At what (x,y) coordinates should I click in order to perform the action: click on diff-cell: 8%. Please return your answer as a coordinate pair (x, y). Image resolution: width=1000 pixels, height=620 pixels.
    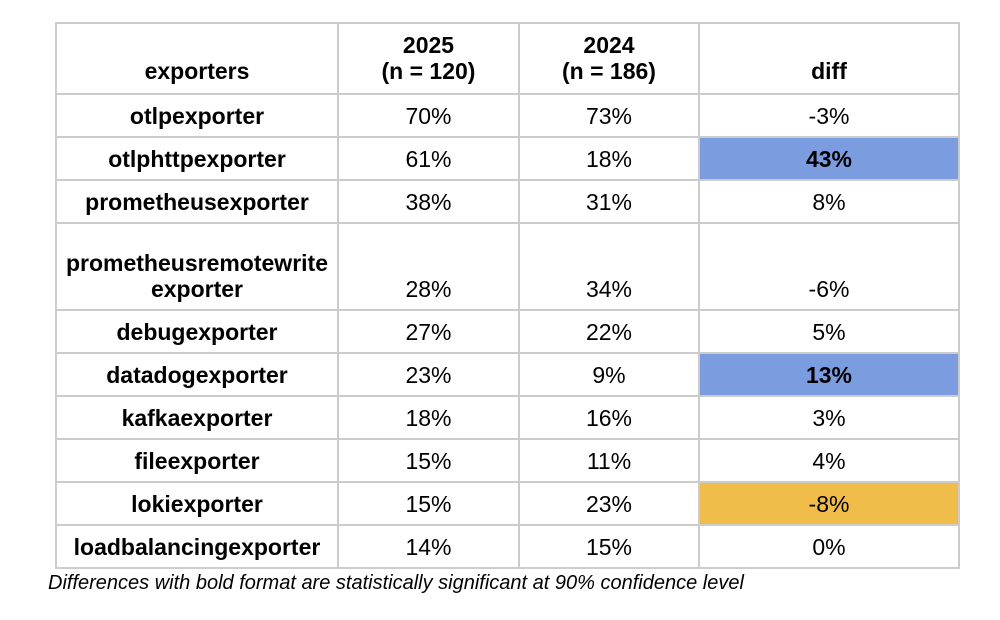
    Looking at the image, I should click on (829, 201).